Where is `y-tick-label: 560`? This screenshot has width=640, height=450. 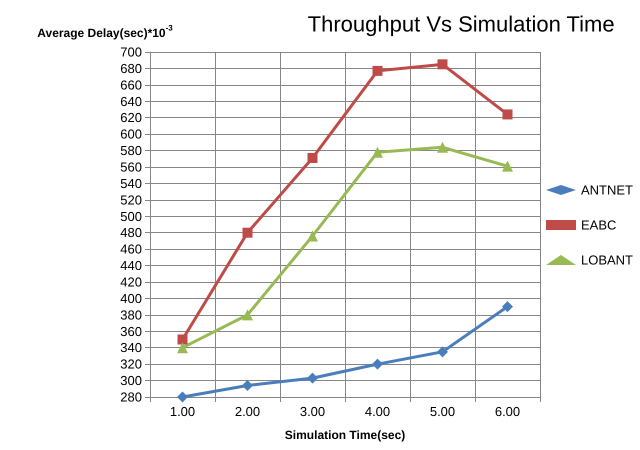 y-tick-label: 560 is located at coordinates (131, 167).